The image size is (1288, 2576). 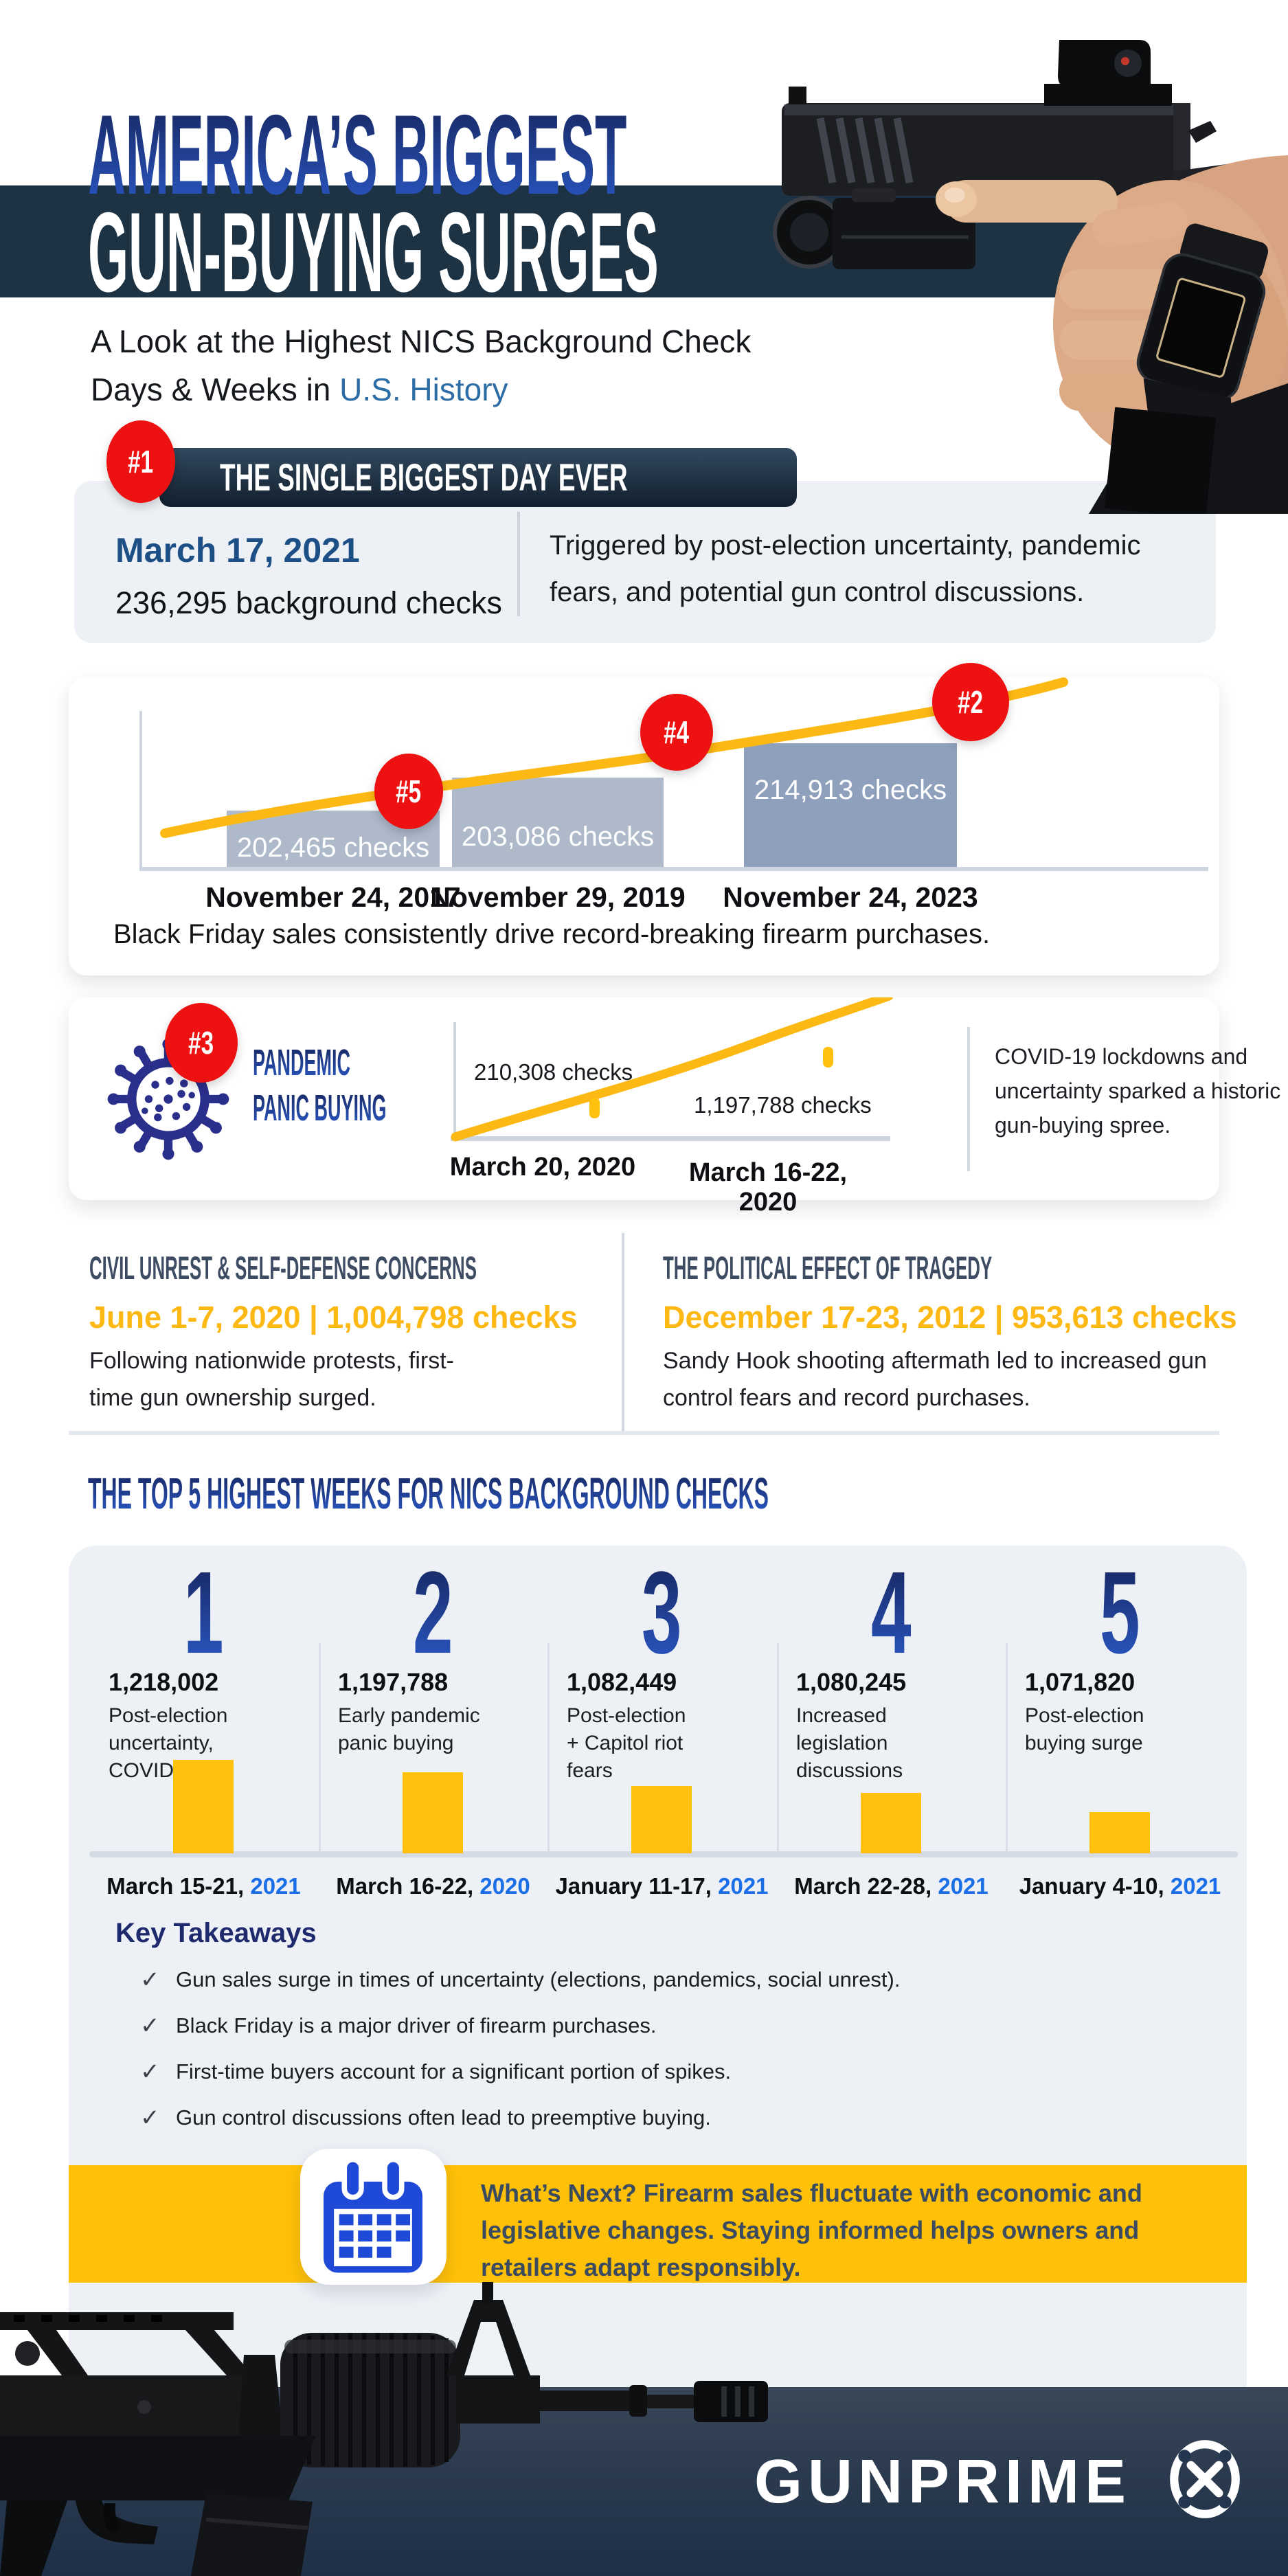 I want to click on top5-date-3: January 11-17, 2021, so click(x=662, y=1886).